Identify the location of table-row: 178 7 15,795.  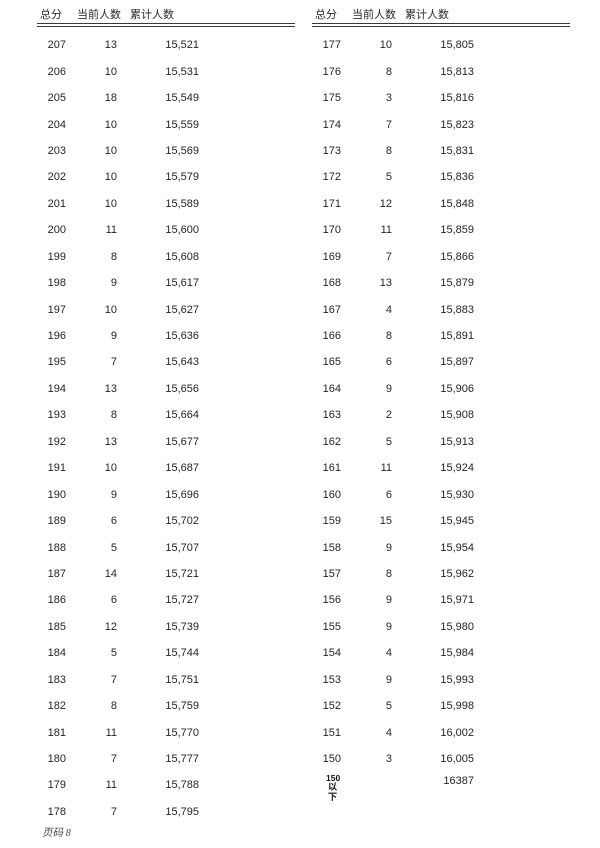
(166, 812).